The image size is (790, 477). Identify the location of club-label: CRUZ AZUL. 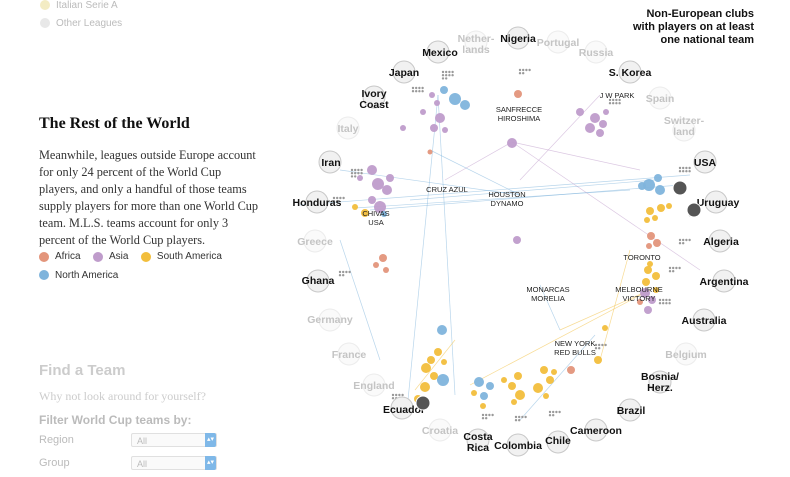
(447, 189).